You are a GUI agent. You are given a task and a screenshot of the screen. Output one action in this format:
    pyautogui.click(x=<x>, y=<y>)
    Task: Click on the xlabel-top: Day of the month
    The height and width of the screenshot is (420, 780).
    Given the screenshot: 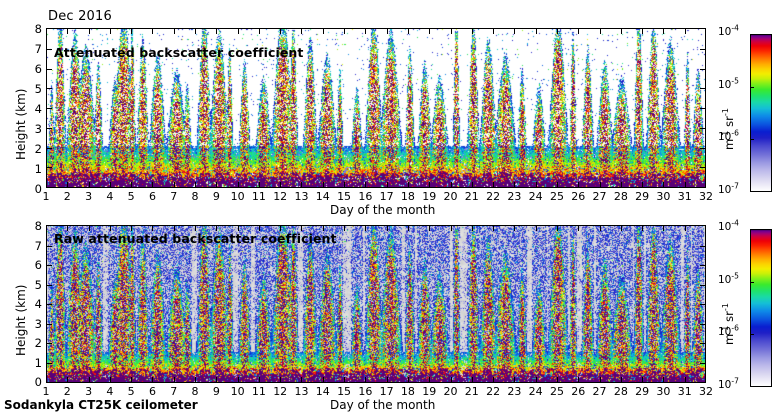 What is the action you would take?
    pyautogui.click(x=383, y=210)
    